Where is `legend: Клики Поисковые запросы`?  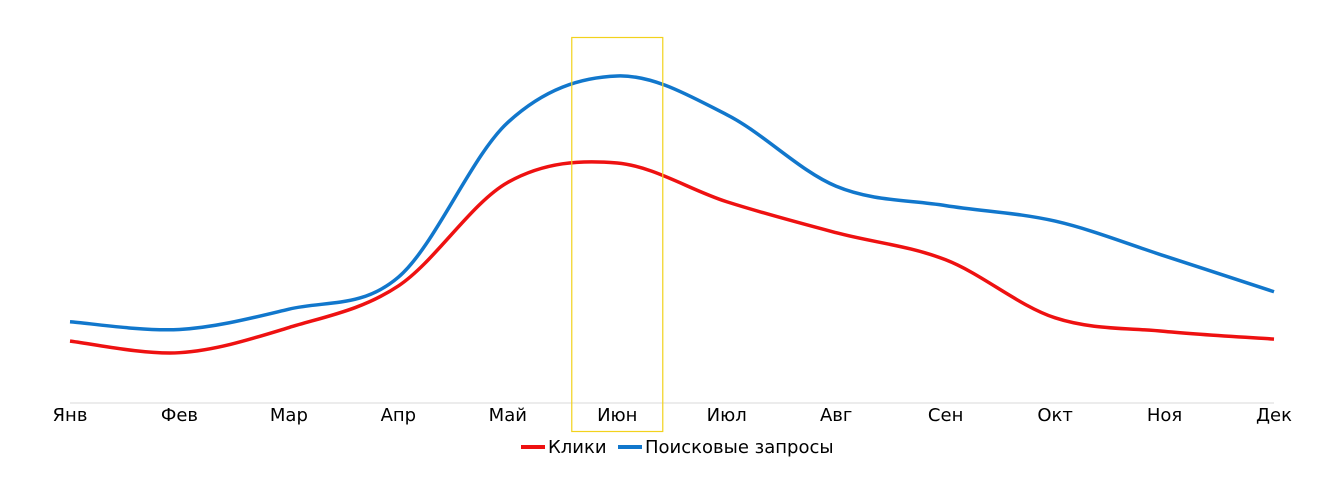 legend: Клики Поисковые запросы is located at coordinates (677, 447).